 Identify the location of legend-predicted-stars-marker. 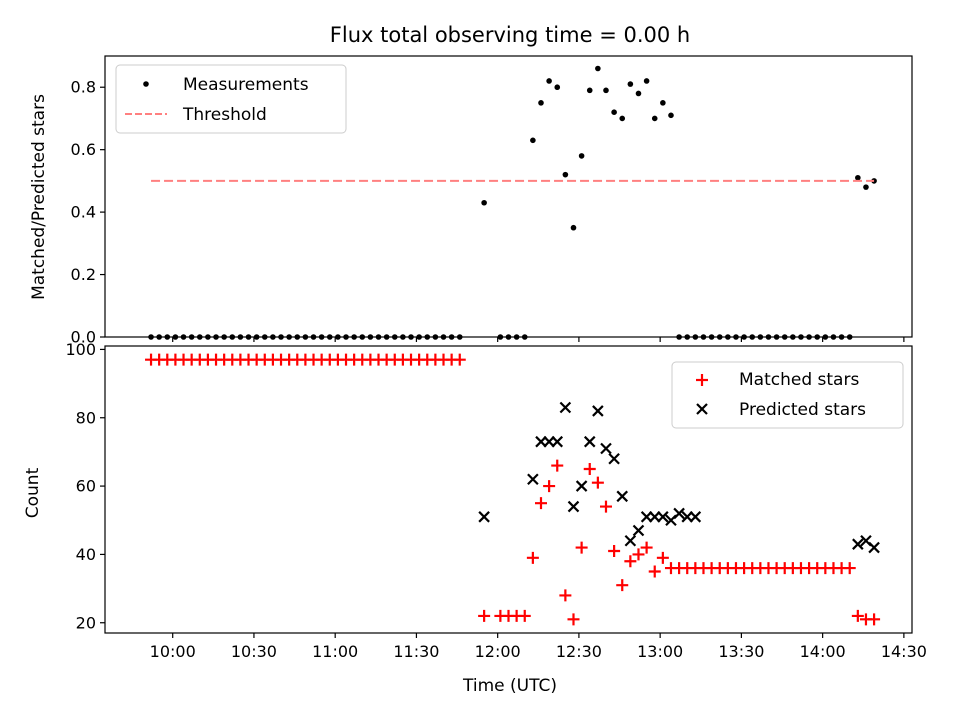
(702, 409).